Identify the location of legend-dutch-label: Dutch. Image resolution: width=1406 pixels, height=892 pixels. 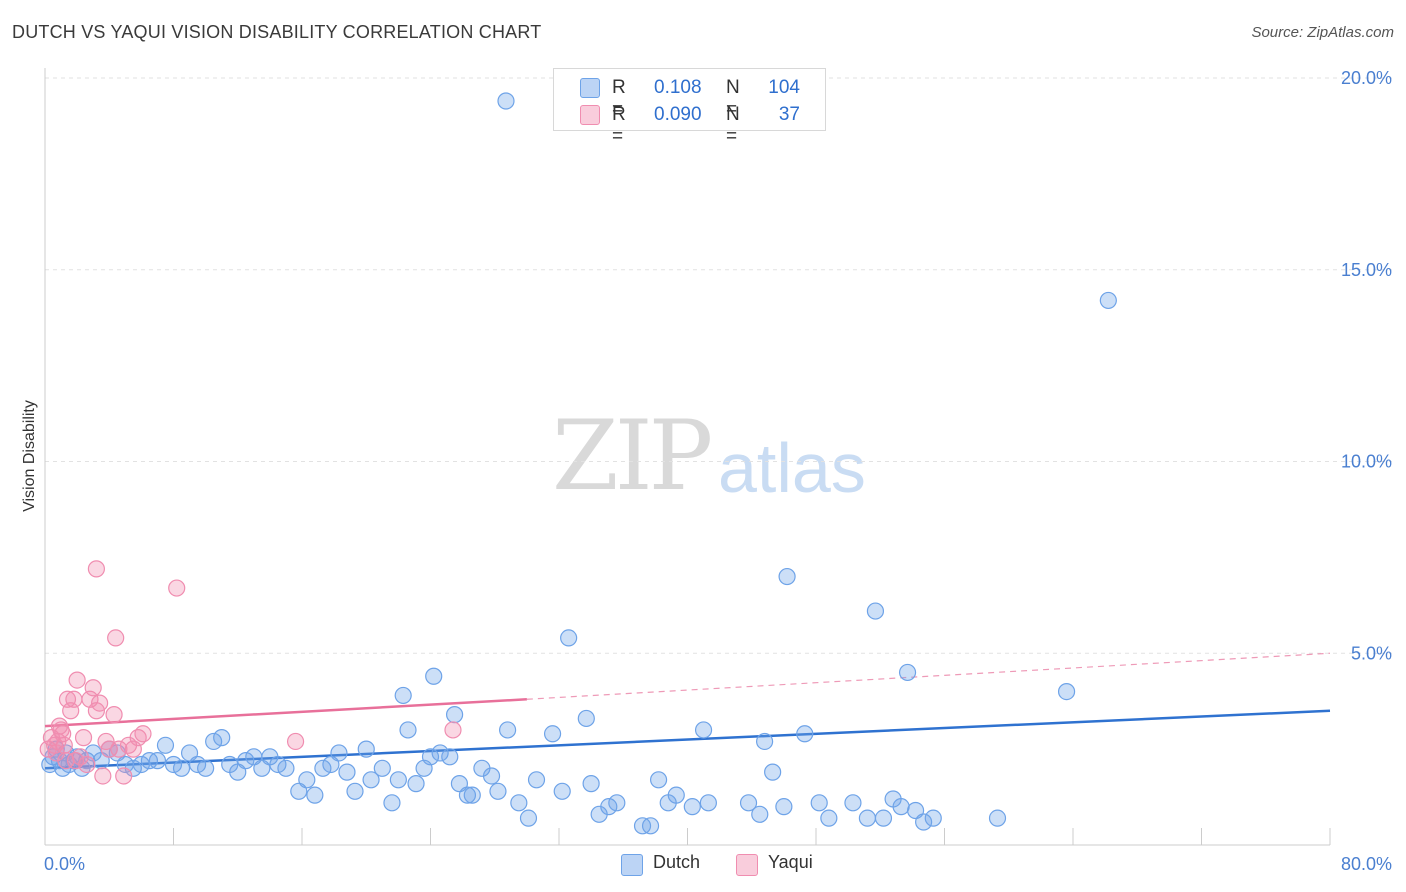
(677, 862).